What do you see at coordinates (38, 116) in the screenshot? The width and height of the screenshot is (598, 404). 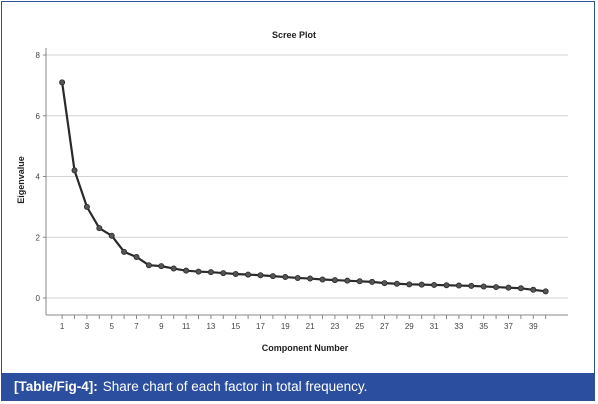 I see `y-tick-label: 6` at bounding box center [38, 116].